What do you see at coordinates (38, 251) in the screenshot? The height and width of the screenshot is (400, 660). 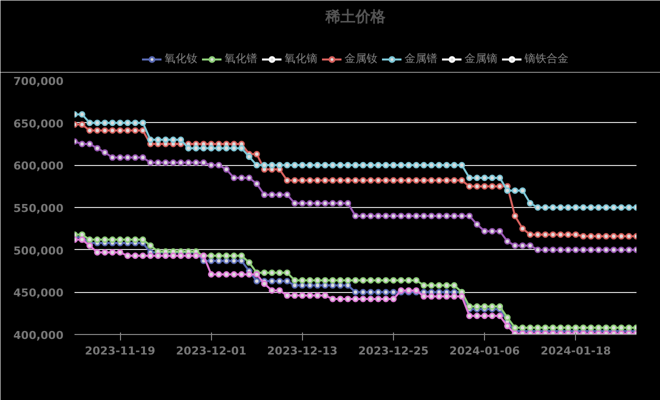 I see `y-tick-label: 500,000` at bounding box center [38, 251].